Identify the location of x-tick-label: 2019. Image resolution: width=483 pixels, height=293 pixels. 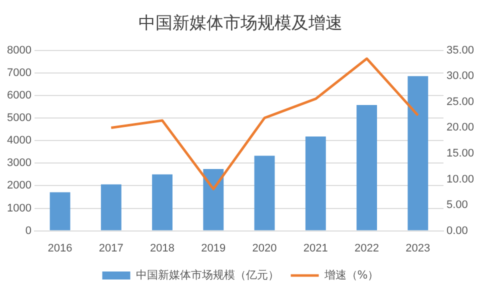
(213, 248).